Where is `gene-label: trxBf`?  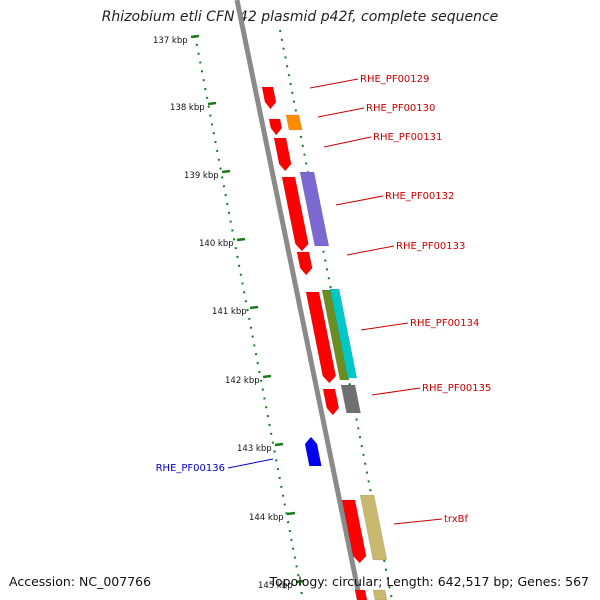 gene-label: trxBf is located at coordinates (456, 519).